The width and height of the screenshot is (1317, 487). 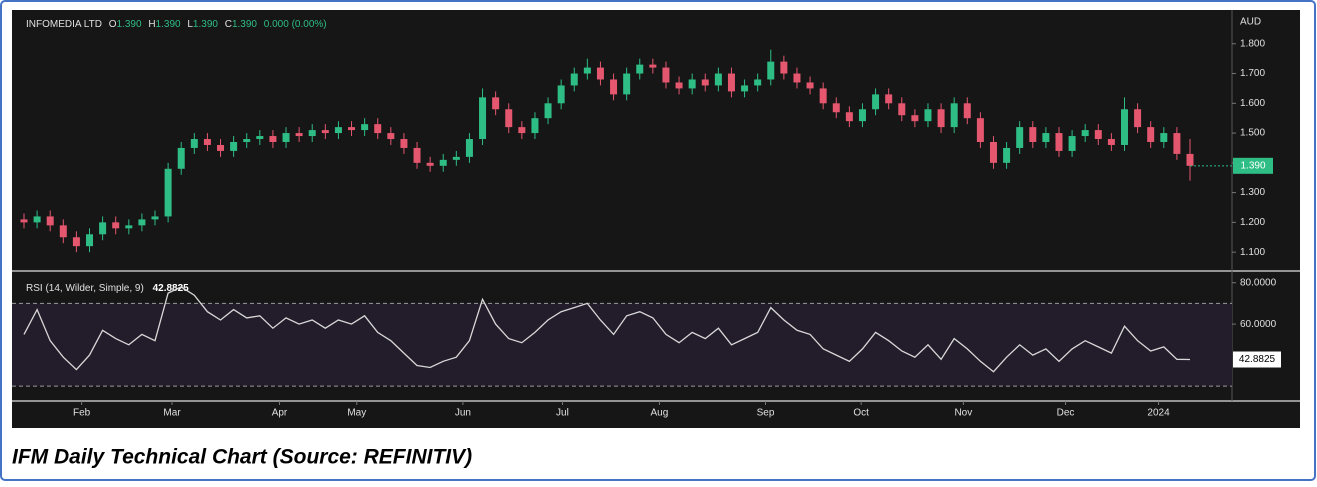 I want to click on ohlc-label: L, so click(x=190, y=24).